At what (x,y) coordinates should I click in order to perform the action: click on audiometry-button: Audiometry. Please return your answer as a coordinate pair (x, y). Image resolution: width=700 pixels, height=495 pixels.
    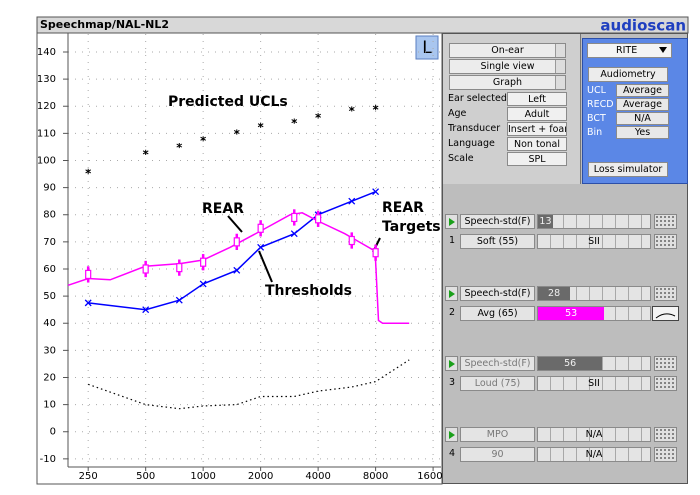
    Looking at the image, I should click on (628, 74).